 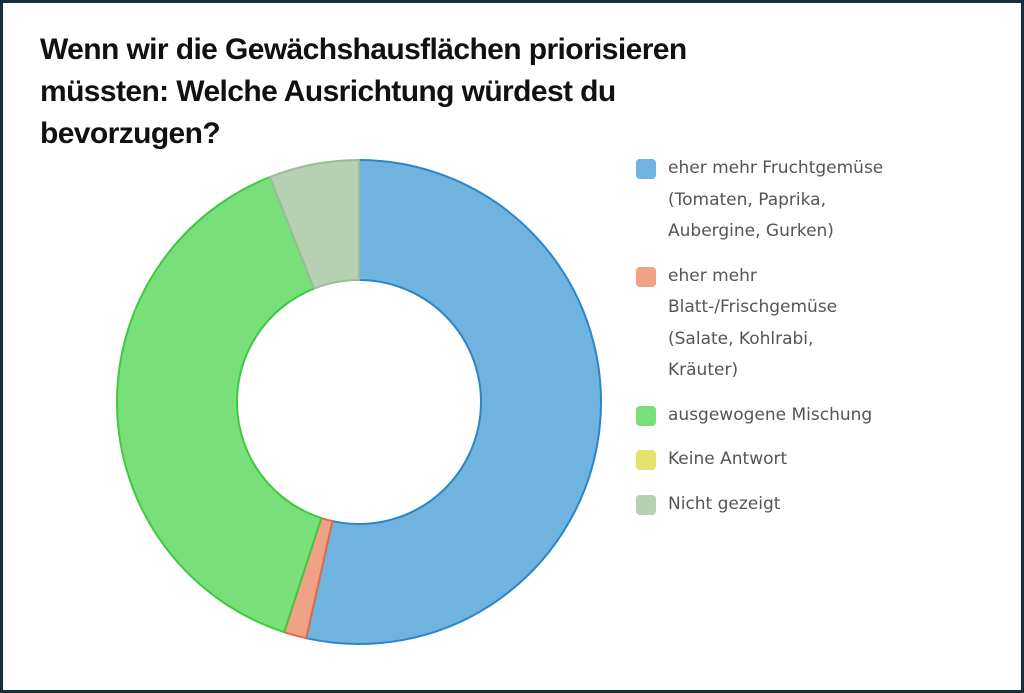 I want to click on legend-label: Nicht gezeigt, so click(x=724, y=503).